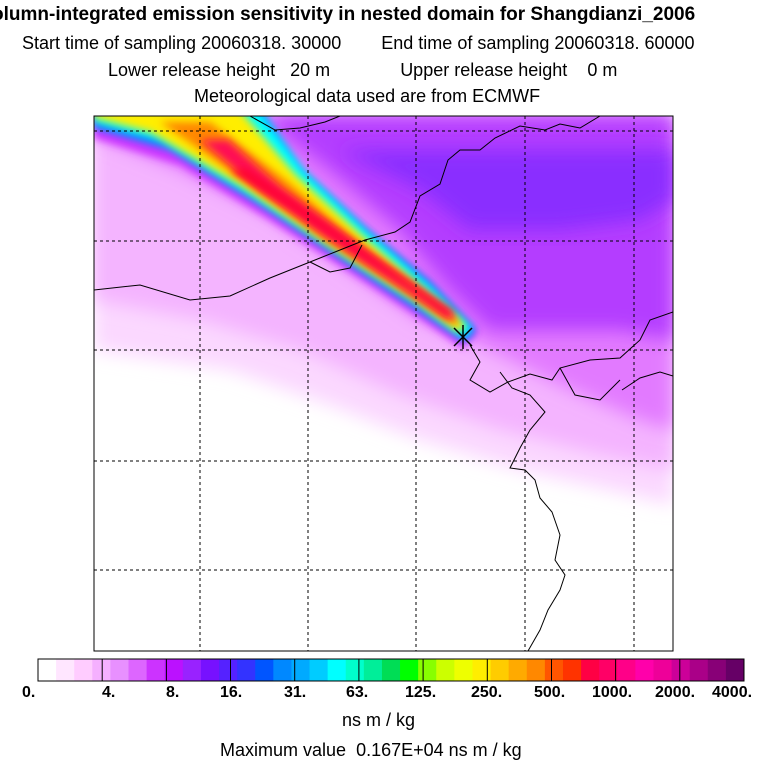  What do you see at coordinates (732, 692) in the screenshot?
I see `colorbar-tick: 4000.` at bounding box center [732, 692].